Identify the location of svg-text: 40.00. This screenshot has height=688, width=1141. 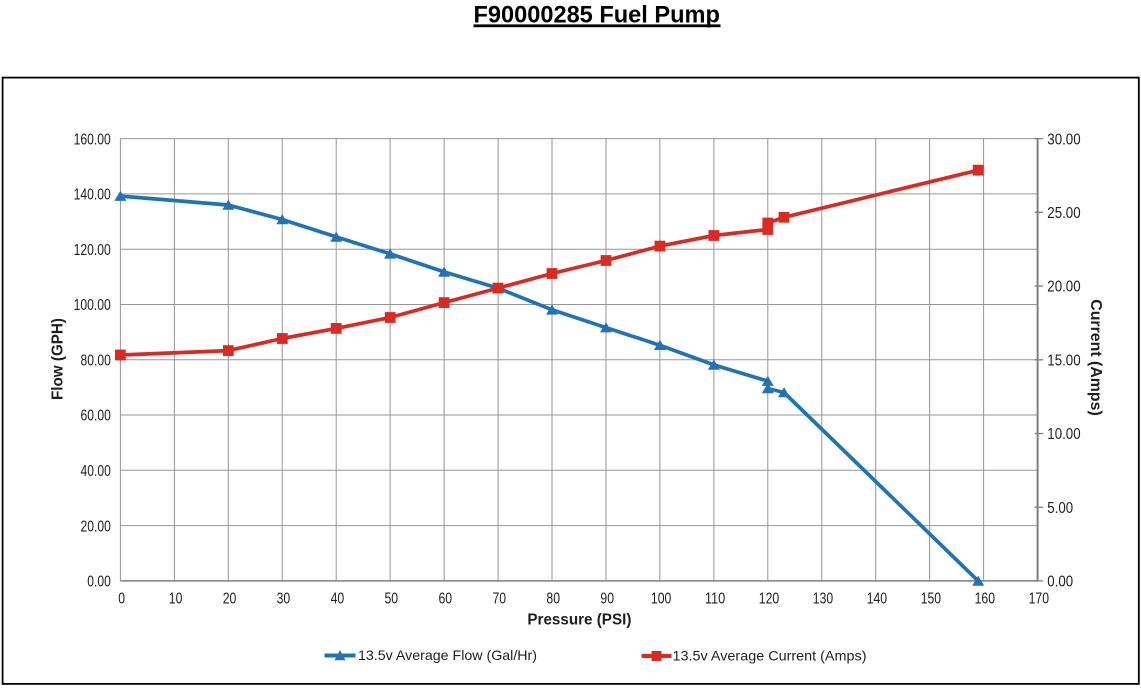
(96, 471).